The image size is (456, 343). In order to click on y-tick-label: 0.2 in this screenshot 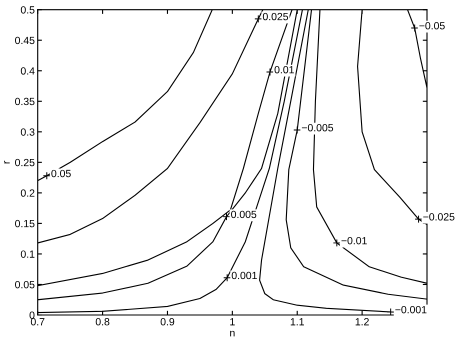, I will do `click(27, 193)`.